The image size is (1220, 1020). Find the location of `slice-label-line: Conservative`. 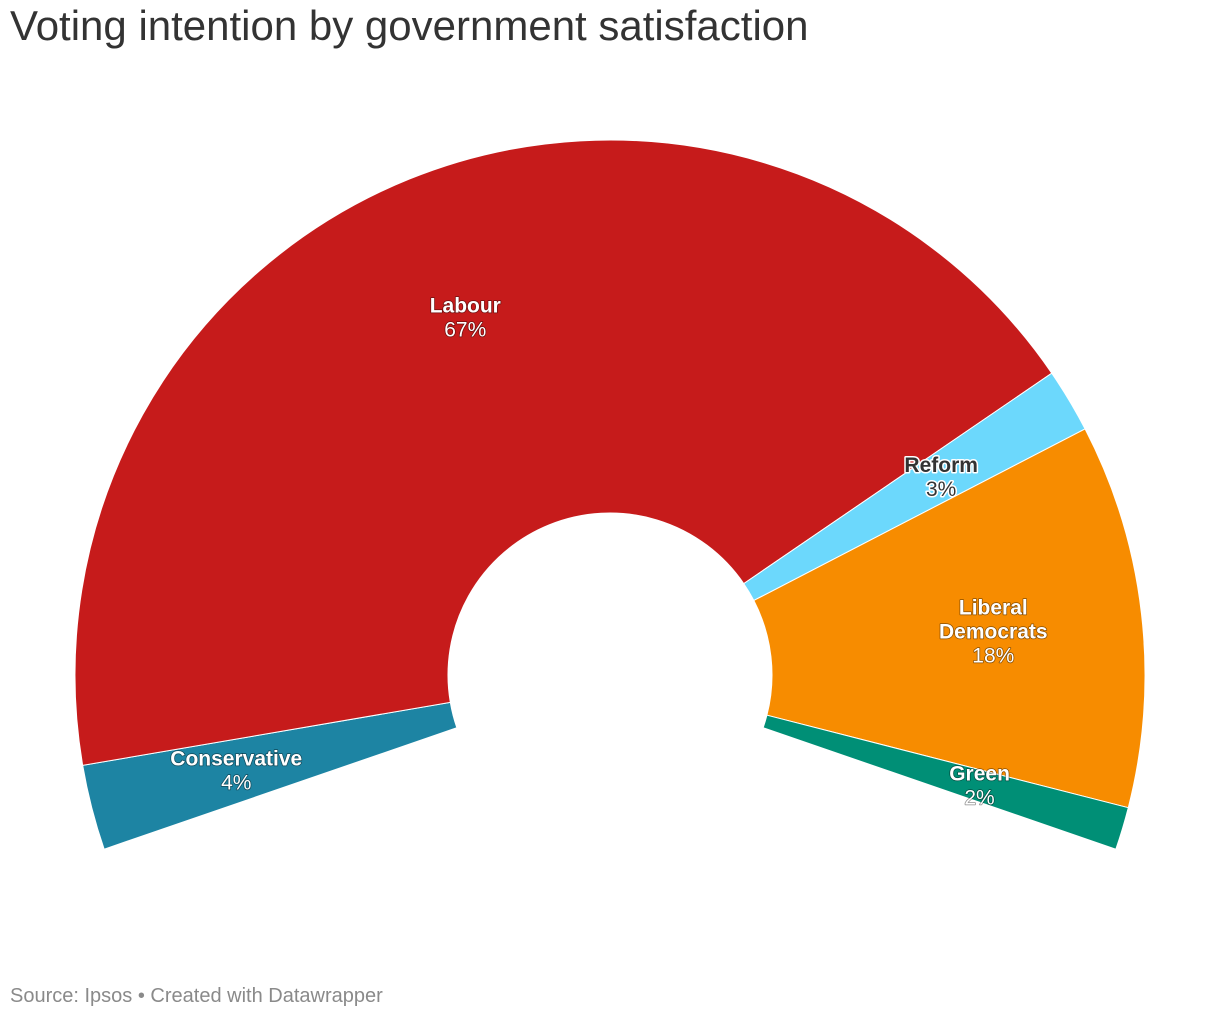

slice-label-line: Conservative is located at coordinates (236, 759).